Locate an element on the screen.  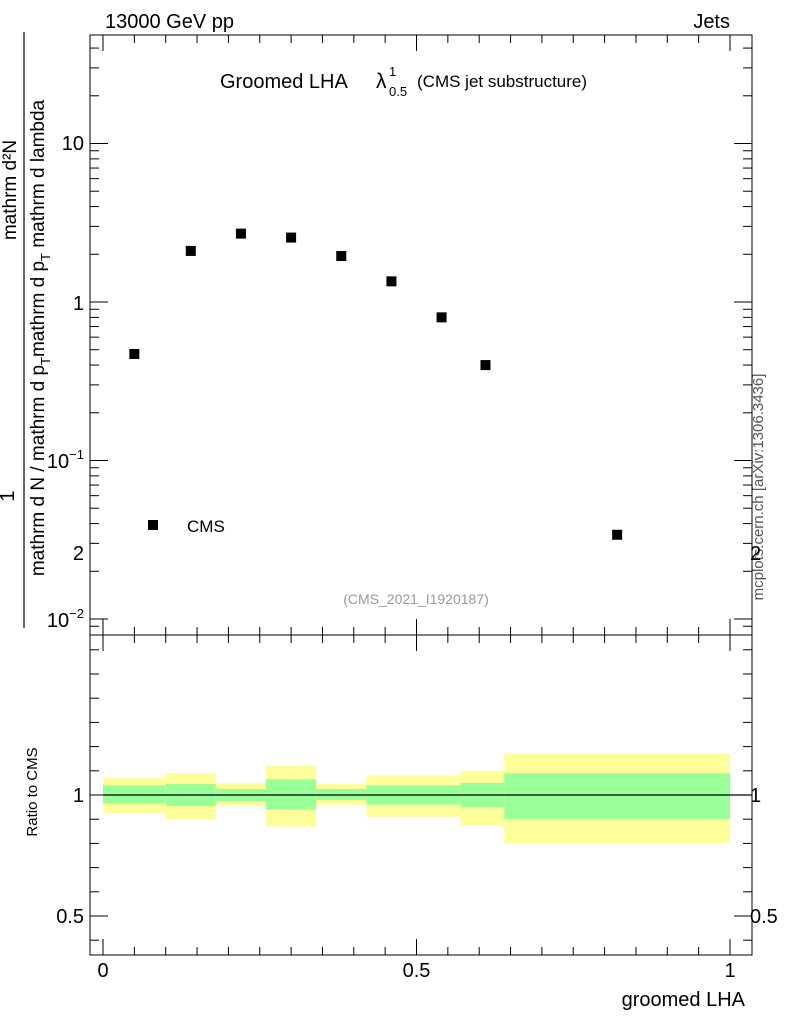
legend-label: CMS is located at coordinates (206, 526).